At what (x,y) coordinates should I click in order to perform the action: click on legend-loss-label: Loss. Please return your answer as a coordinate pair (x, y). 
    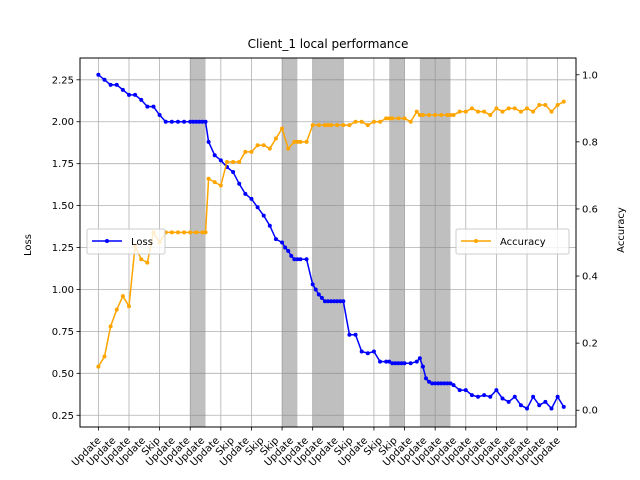
    Looking at the image, I should click on (142, 242).